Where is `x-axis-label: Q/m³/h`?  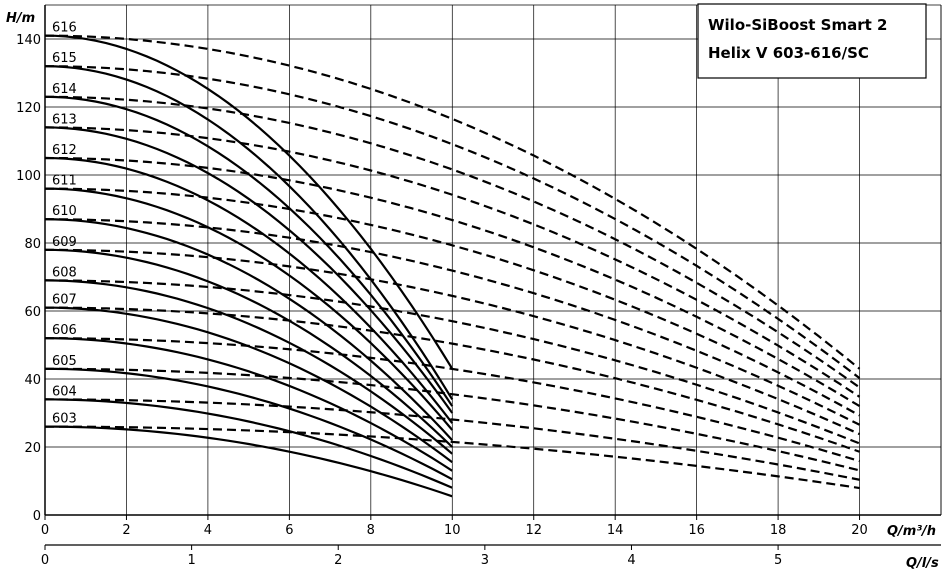
x-axis-label: Q/m³/h is located at coordinates (911, 531).